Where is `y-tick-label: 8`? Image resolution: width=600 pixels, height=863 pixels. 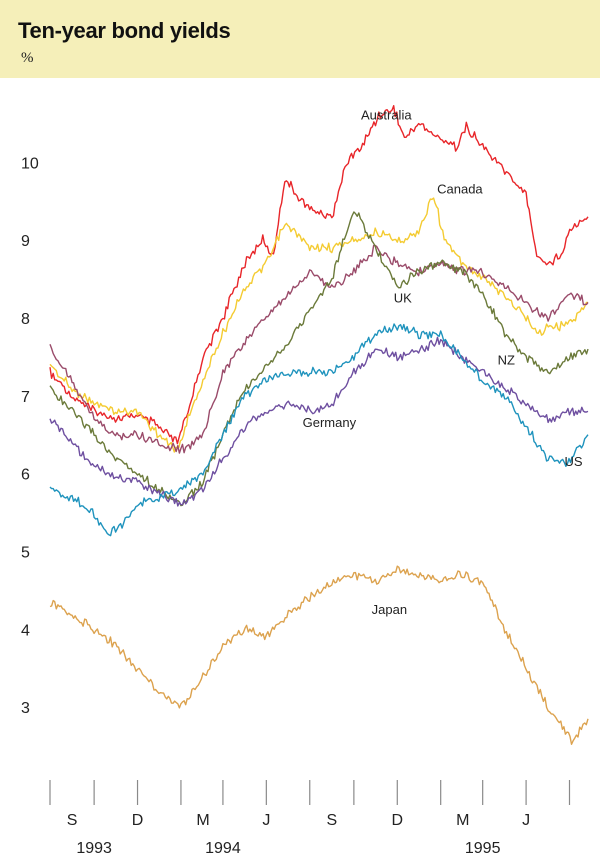
y-tick-label: 8 is located at coordinates (25, 319).